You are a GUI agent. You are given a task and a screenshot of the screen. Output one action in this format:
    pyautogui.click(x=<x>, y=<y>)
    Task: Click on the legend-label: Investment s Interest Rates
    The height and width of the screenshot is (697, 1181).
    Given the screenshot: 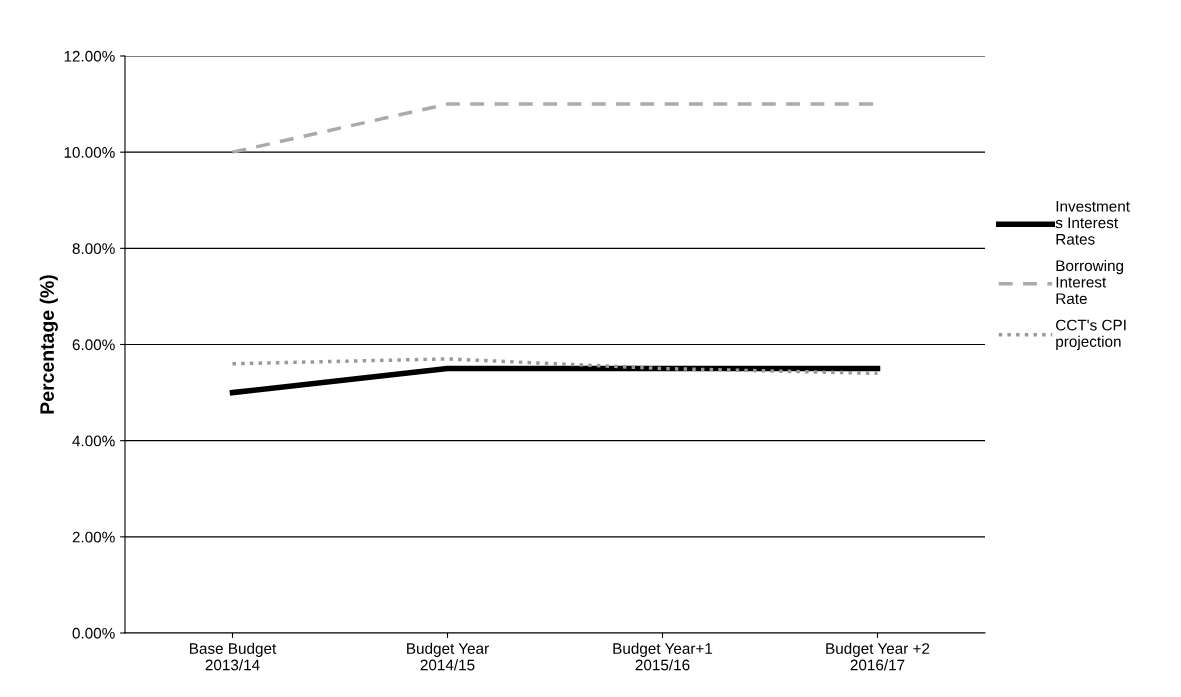 What is the action you would take?
    pyautogui.click(x=1092, y=223)
    